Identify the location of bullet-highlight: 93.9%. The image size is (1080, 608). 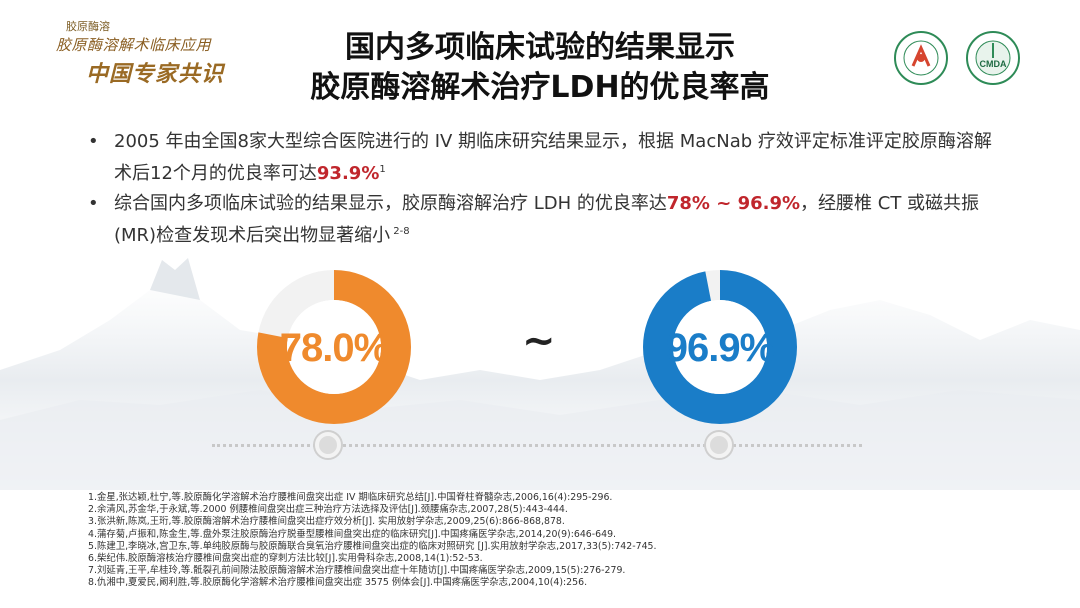
(348, 173).